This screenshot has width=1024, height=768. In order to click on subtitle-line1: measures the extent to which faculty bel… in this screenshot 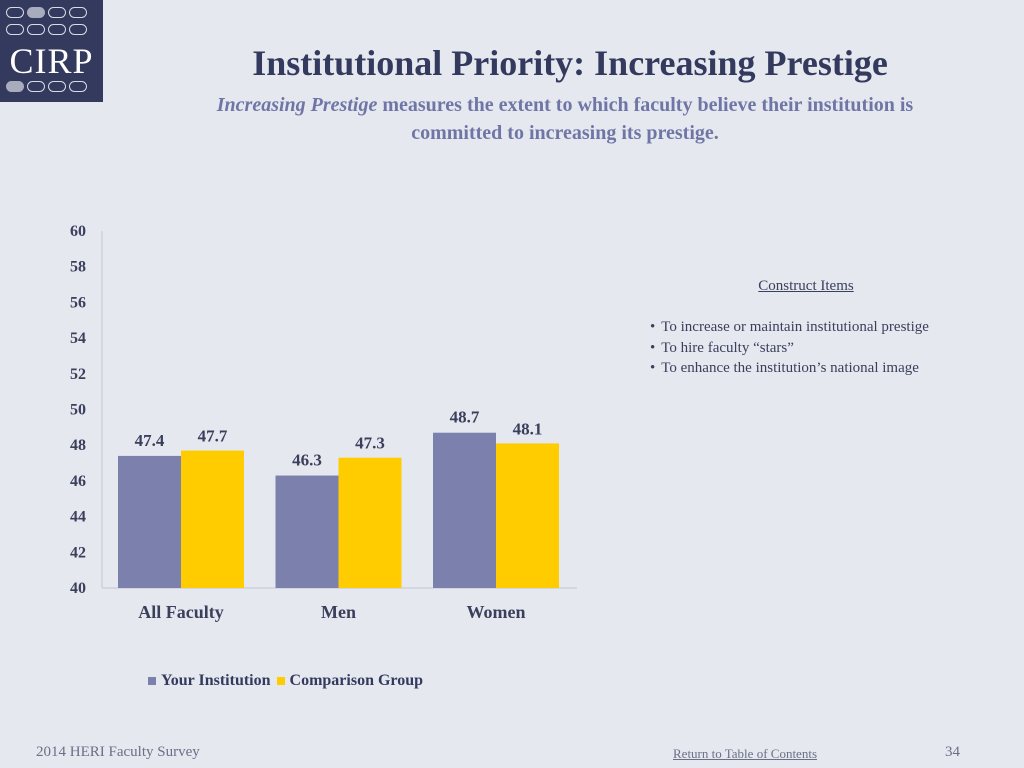, I will do `click(645, 105)`.